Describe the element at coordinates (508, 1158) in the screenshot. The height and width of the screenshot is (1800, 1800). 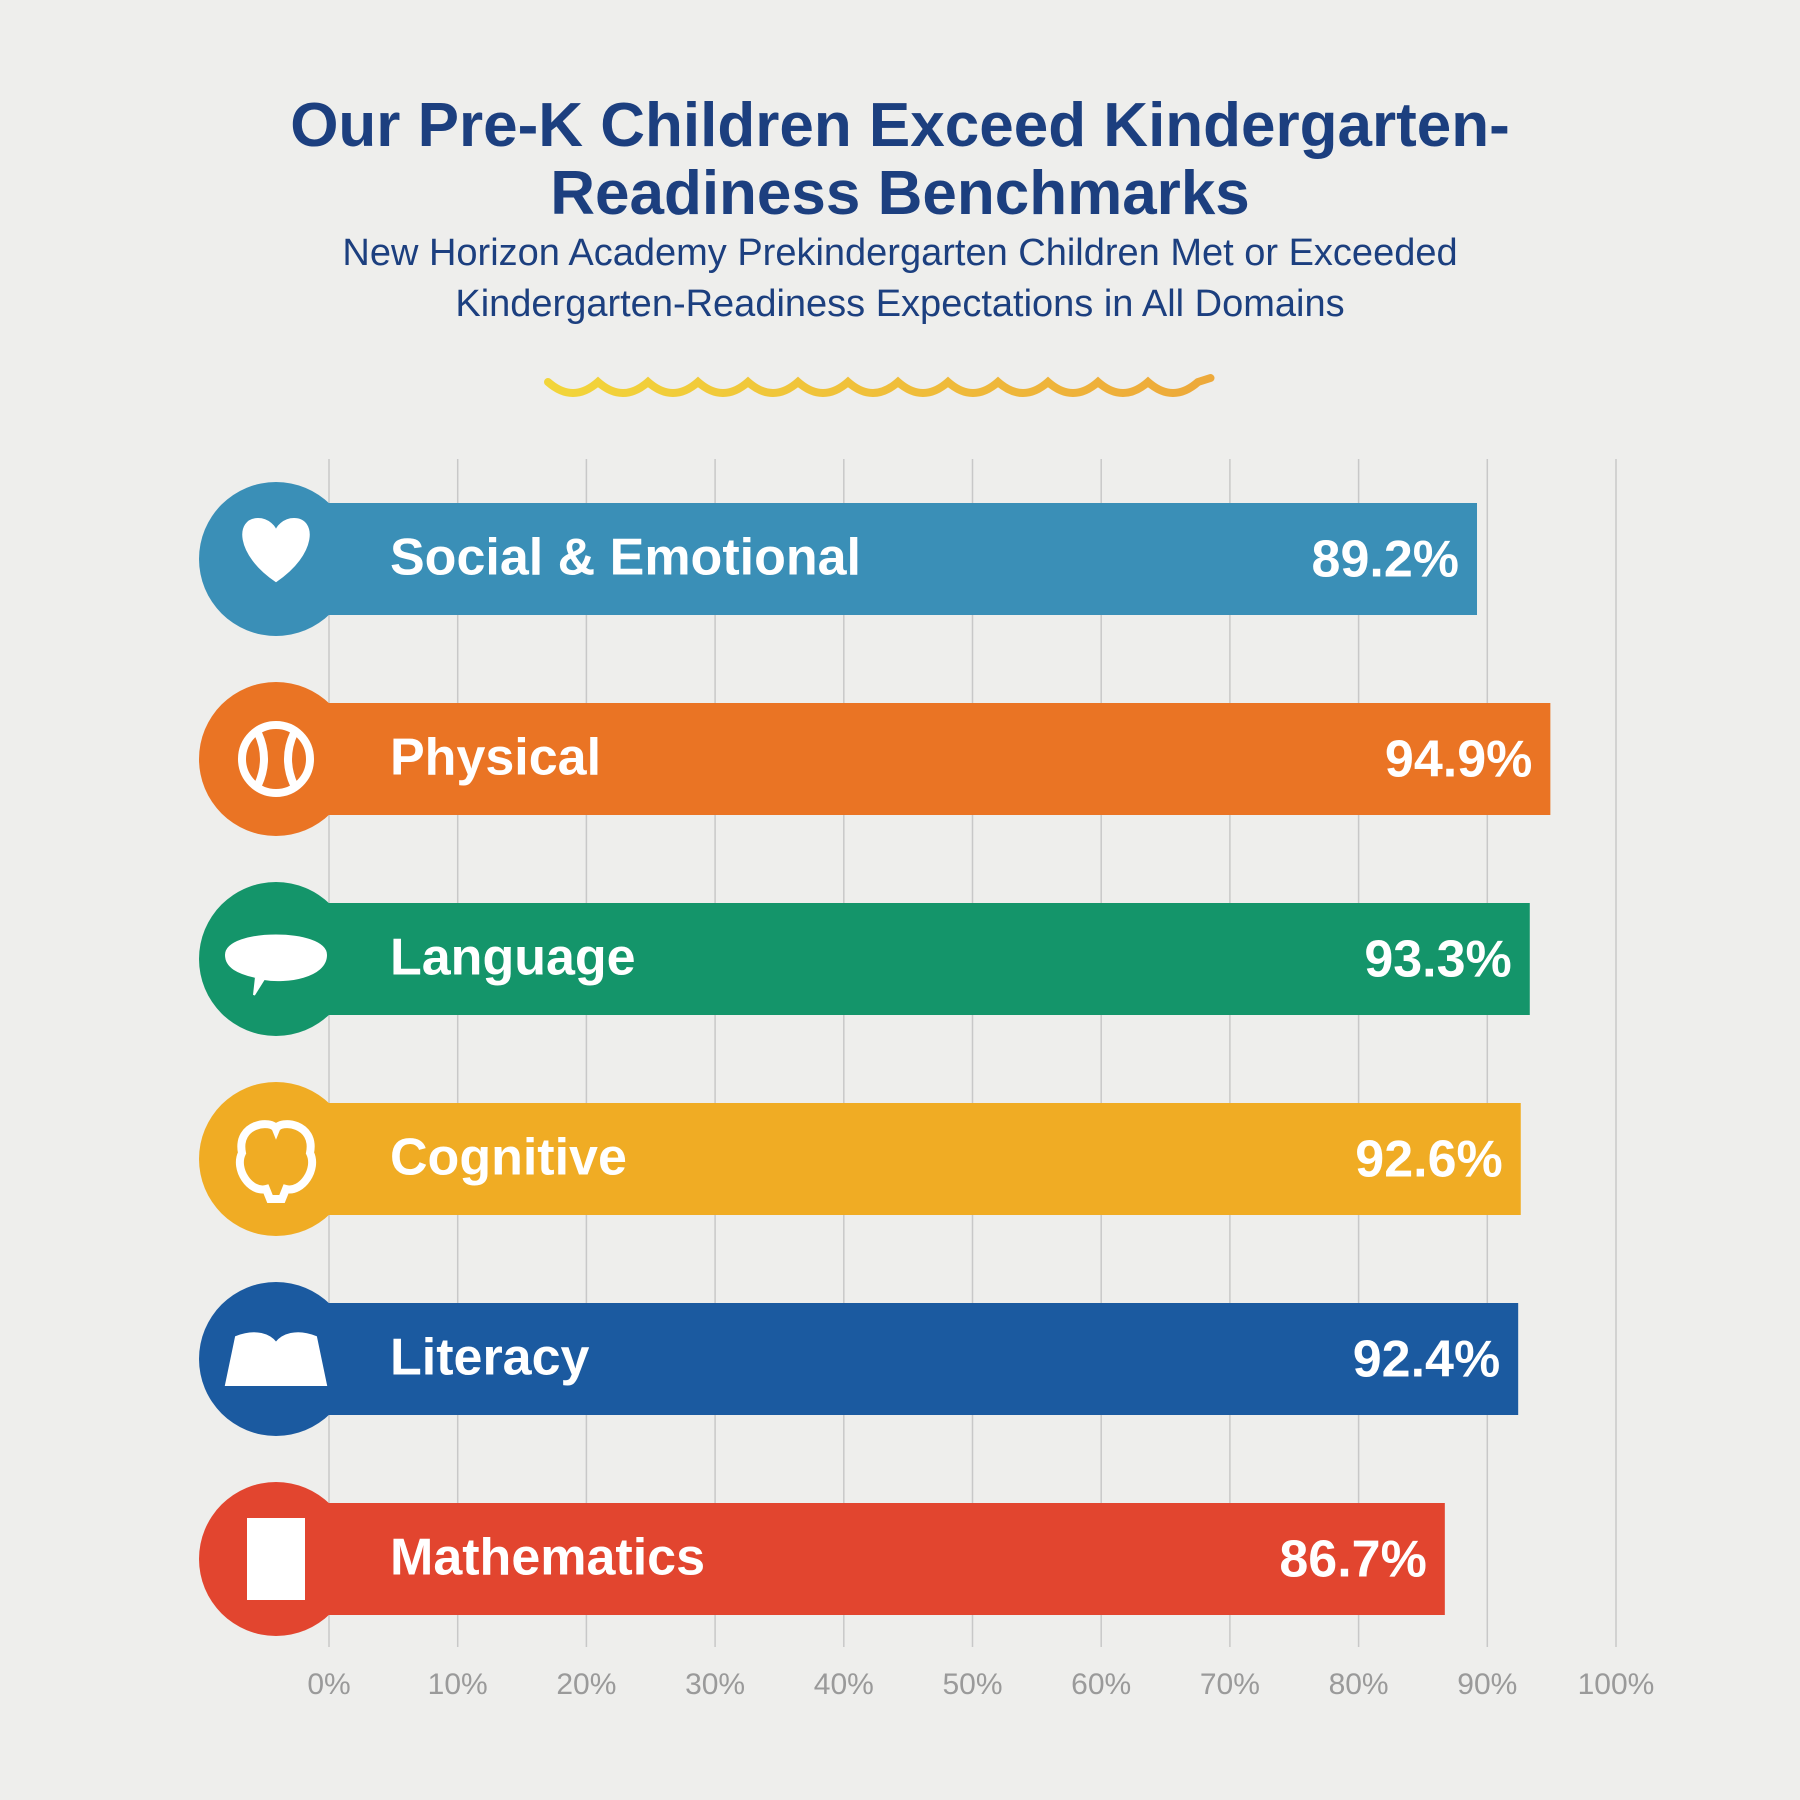
I see `category-label: Cognitive` at that location.